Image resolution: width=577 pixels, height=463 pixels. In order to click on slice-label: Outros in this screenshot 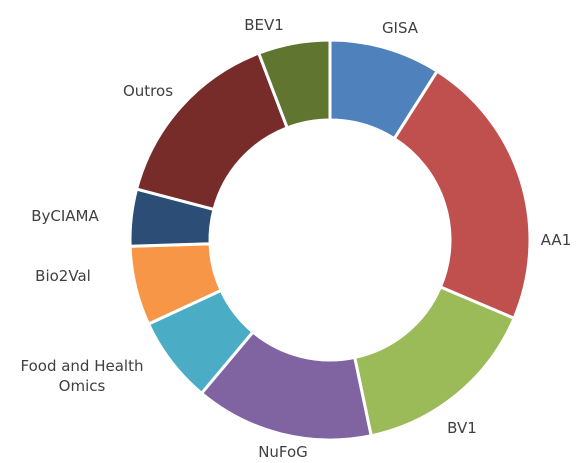, I will do `click(148, 91)`.